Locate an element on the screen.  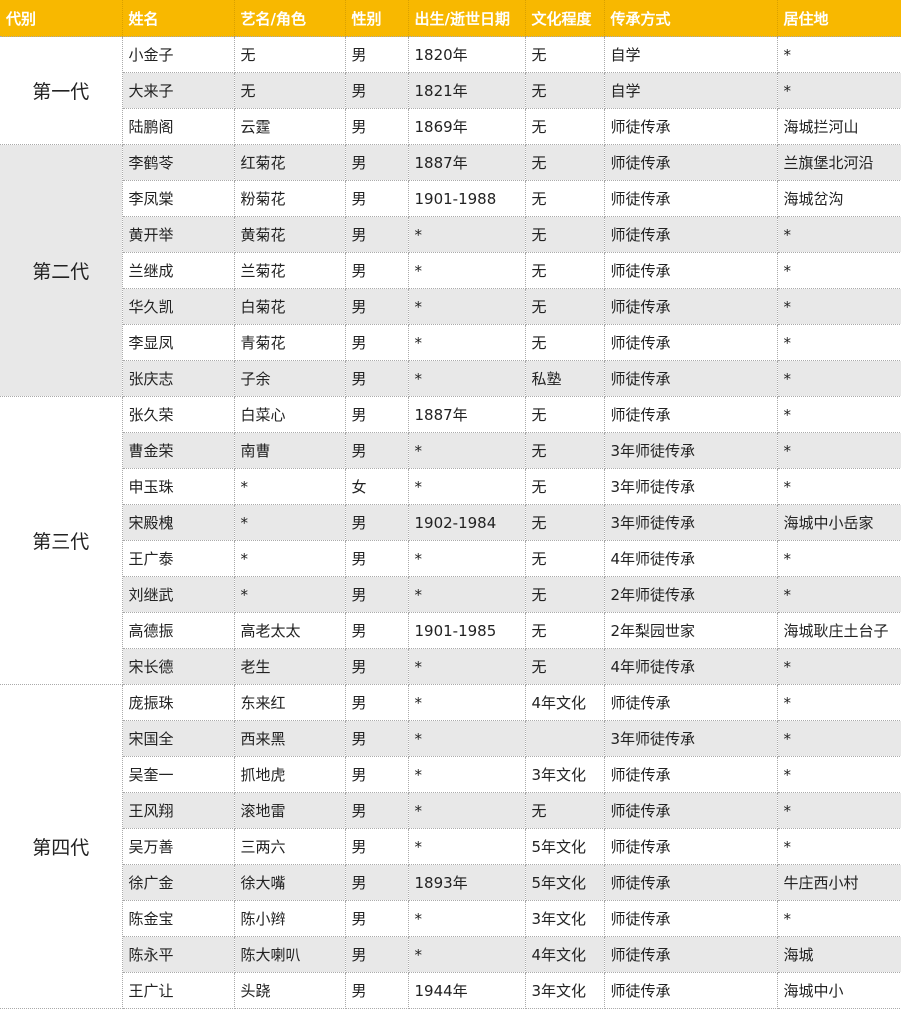
table-row: 兰继成 兰菊花男 * 无师徒传承 * is located at coordinates (450, 270).